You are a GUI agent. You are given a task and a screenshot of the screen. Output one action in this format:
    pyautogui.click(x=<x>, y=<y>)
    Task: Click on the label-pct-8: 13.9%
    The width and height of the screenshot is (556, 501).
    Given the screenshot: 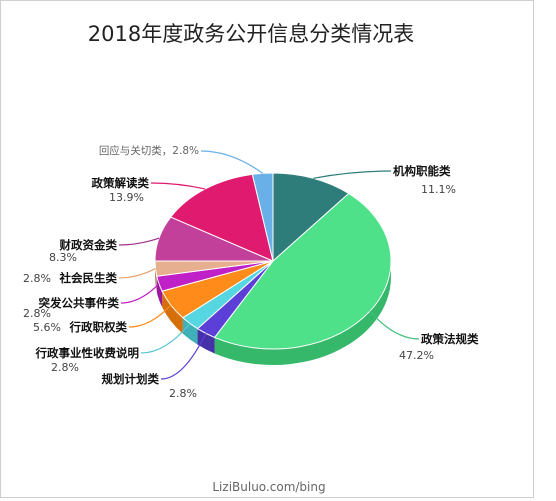 What is the action you would take?
    pyautogui.click(x=126, y=197)
    